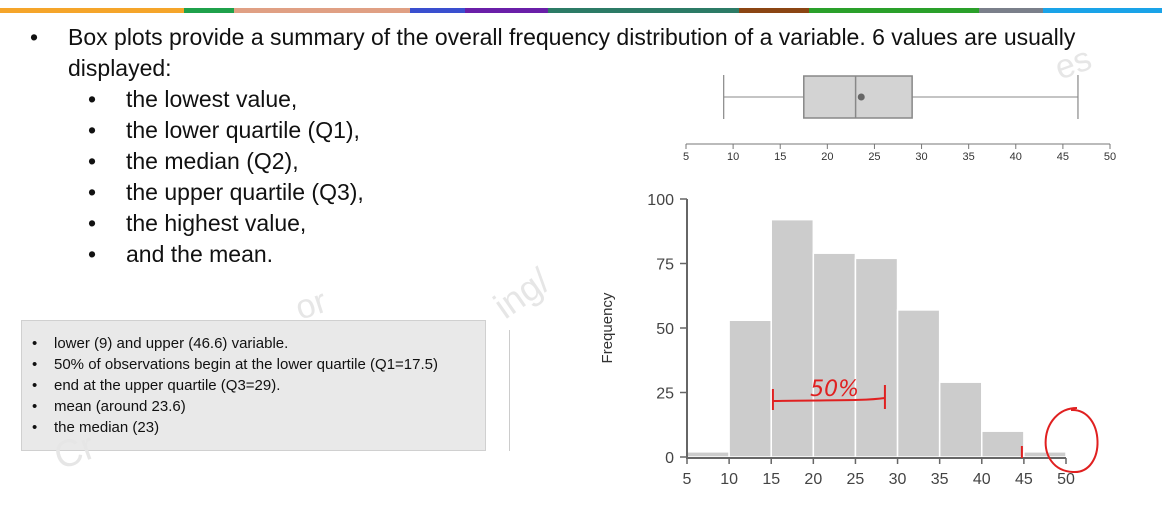  Describe the element at coordinates (1063, 157) in the screenshot. I see `box-axis-tick-label: 45` at that location.